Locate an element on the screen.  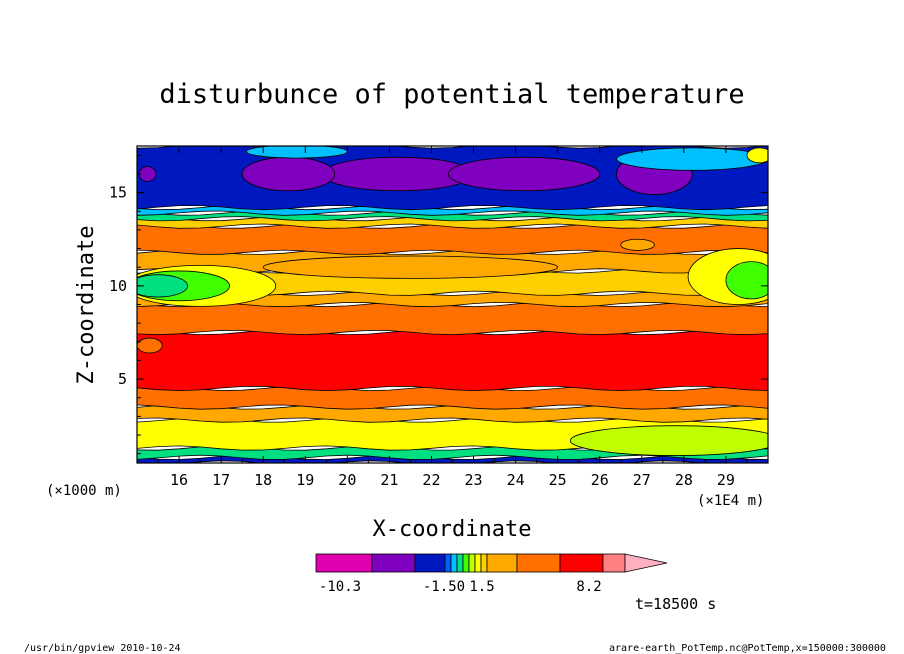
x-tick-label: 20 is located at coordinates (347, 480).